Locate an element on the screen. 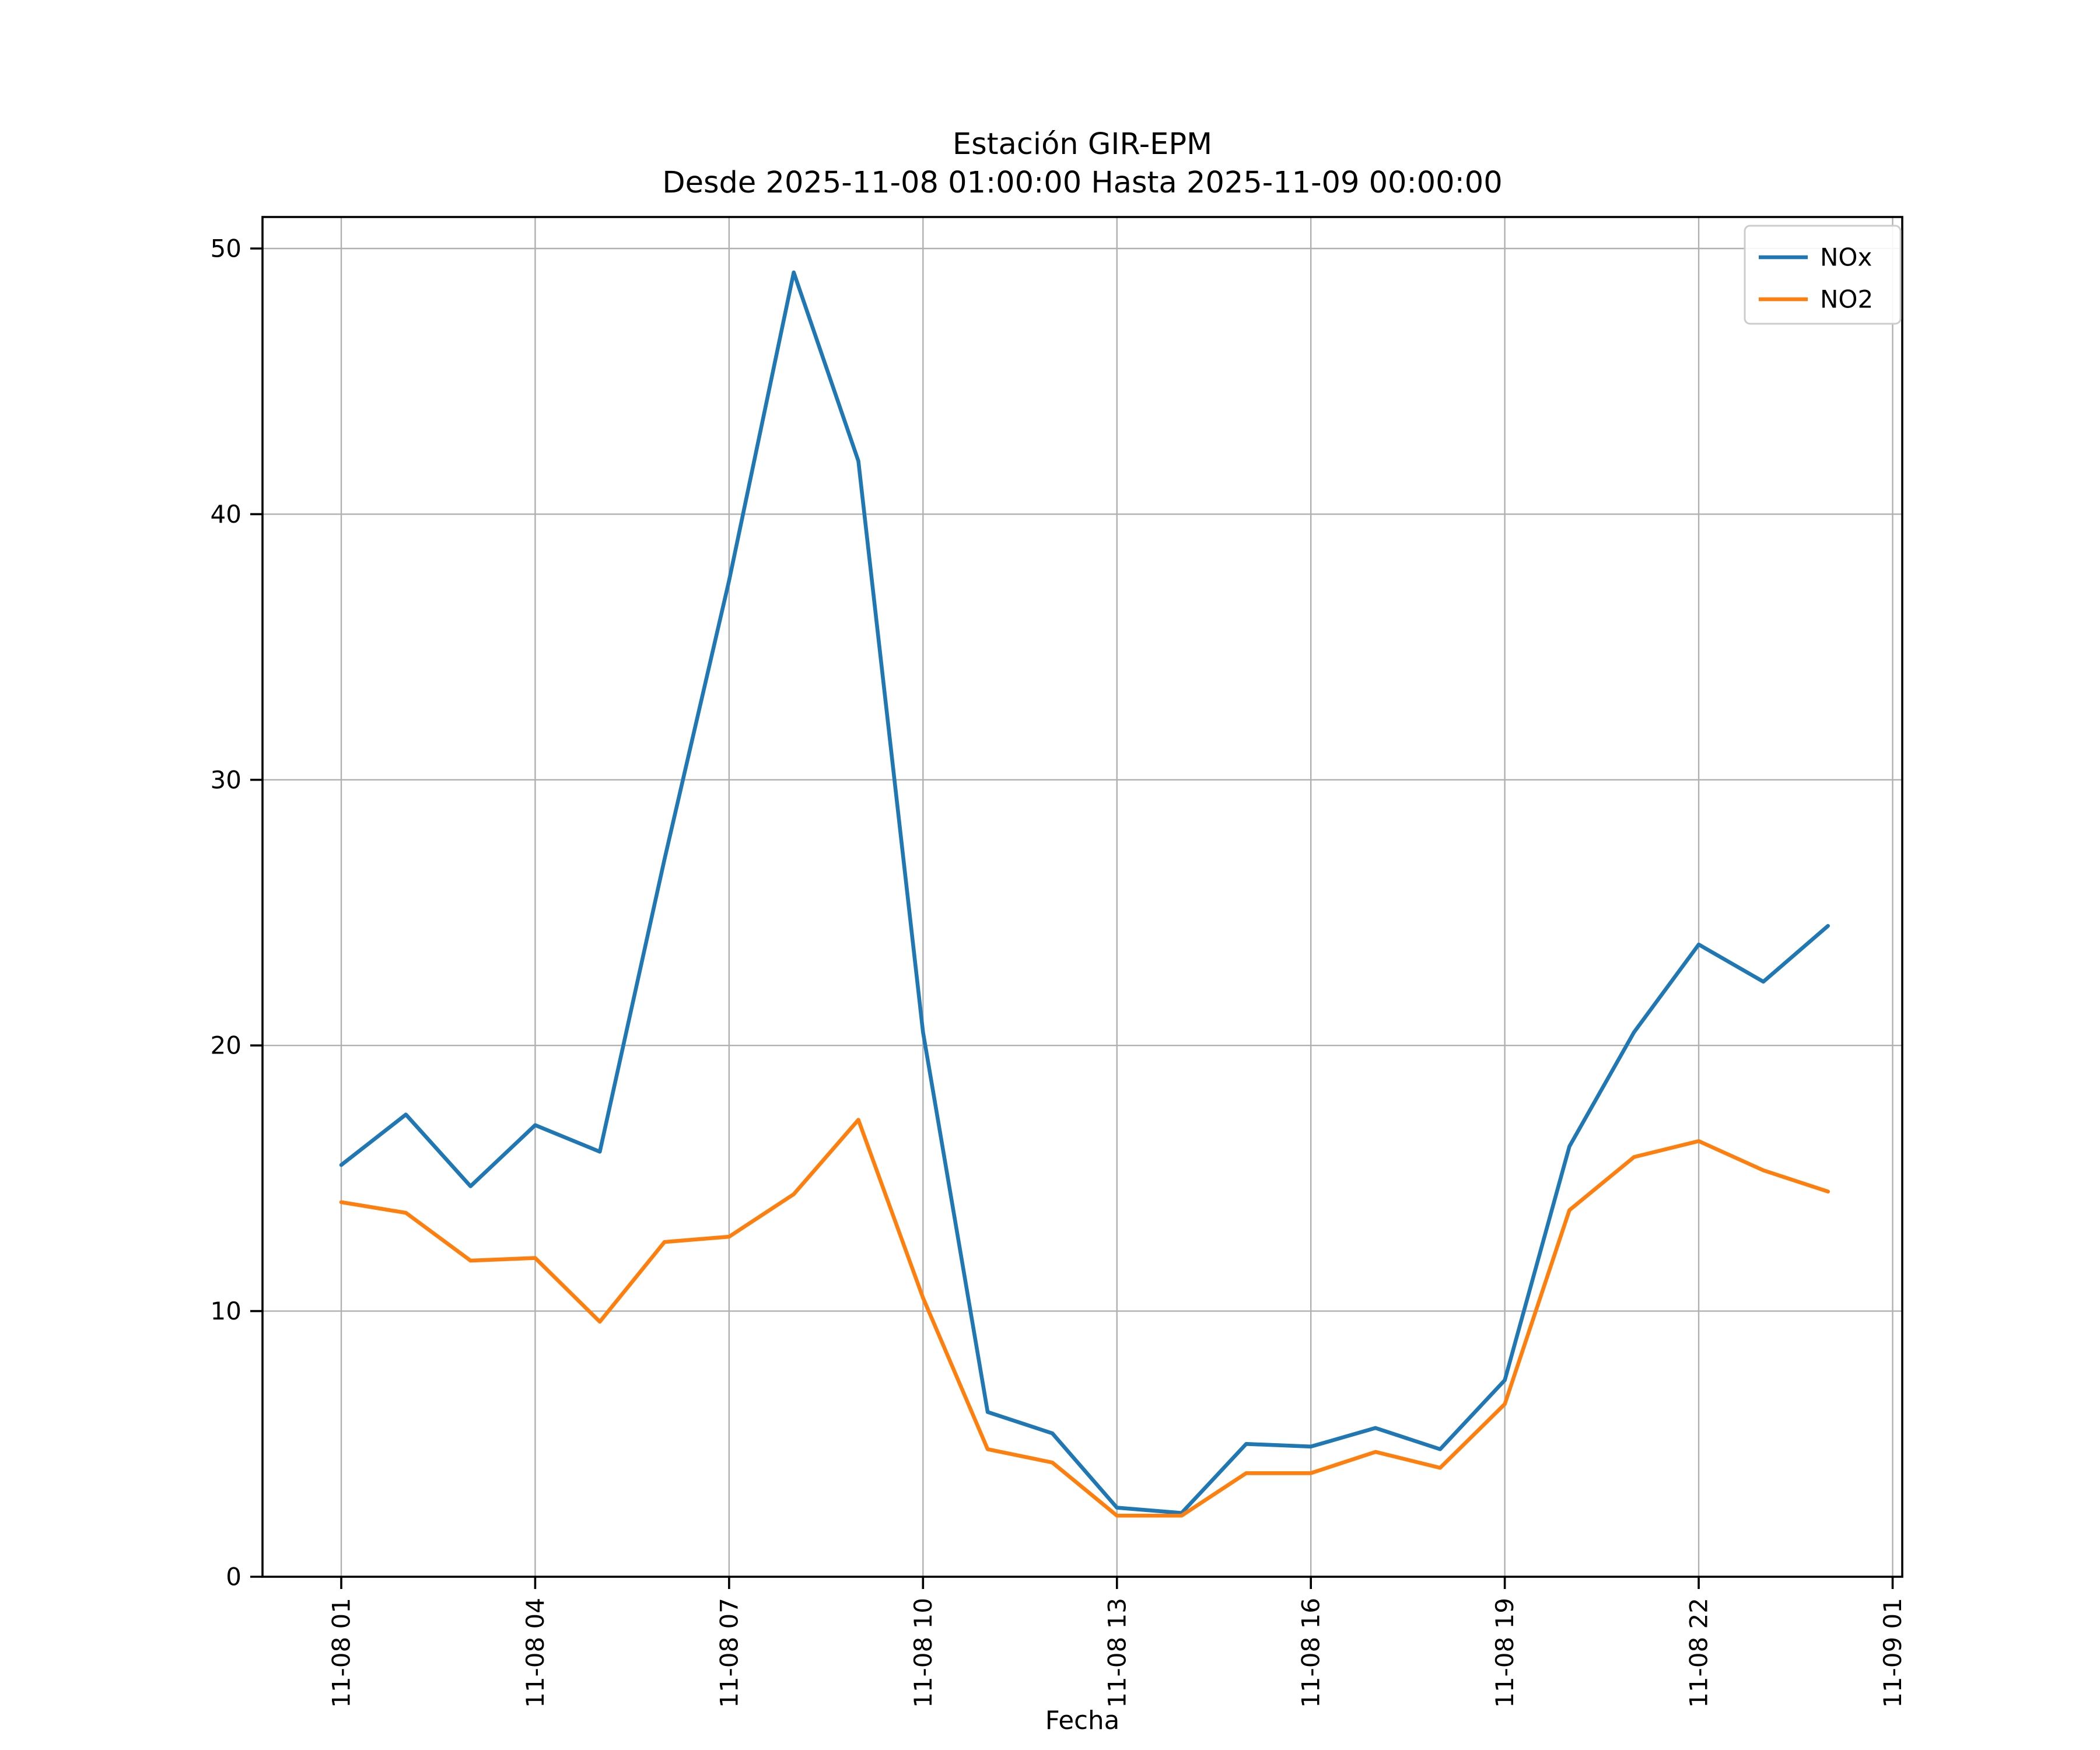  x-tick-label: 11-08 01 is located at coordinates (342, 1653).